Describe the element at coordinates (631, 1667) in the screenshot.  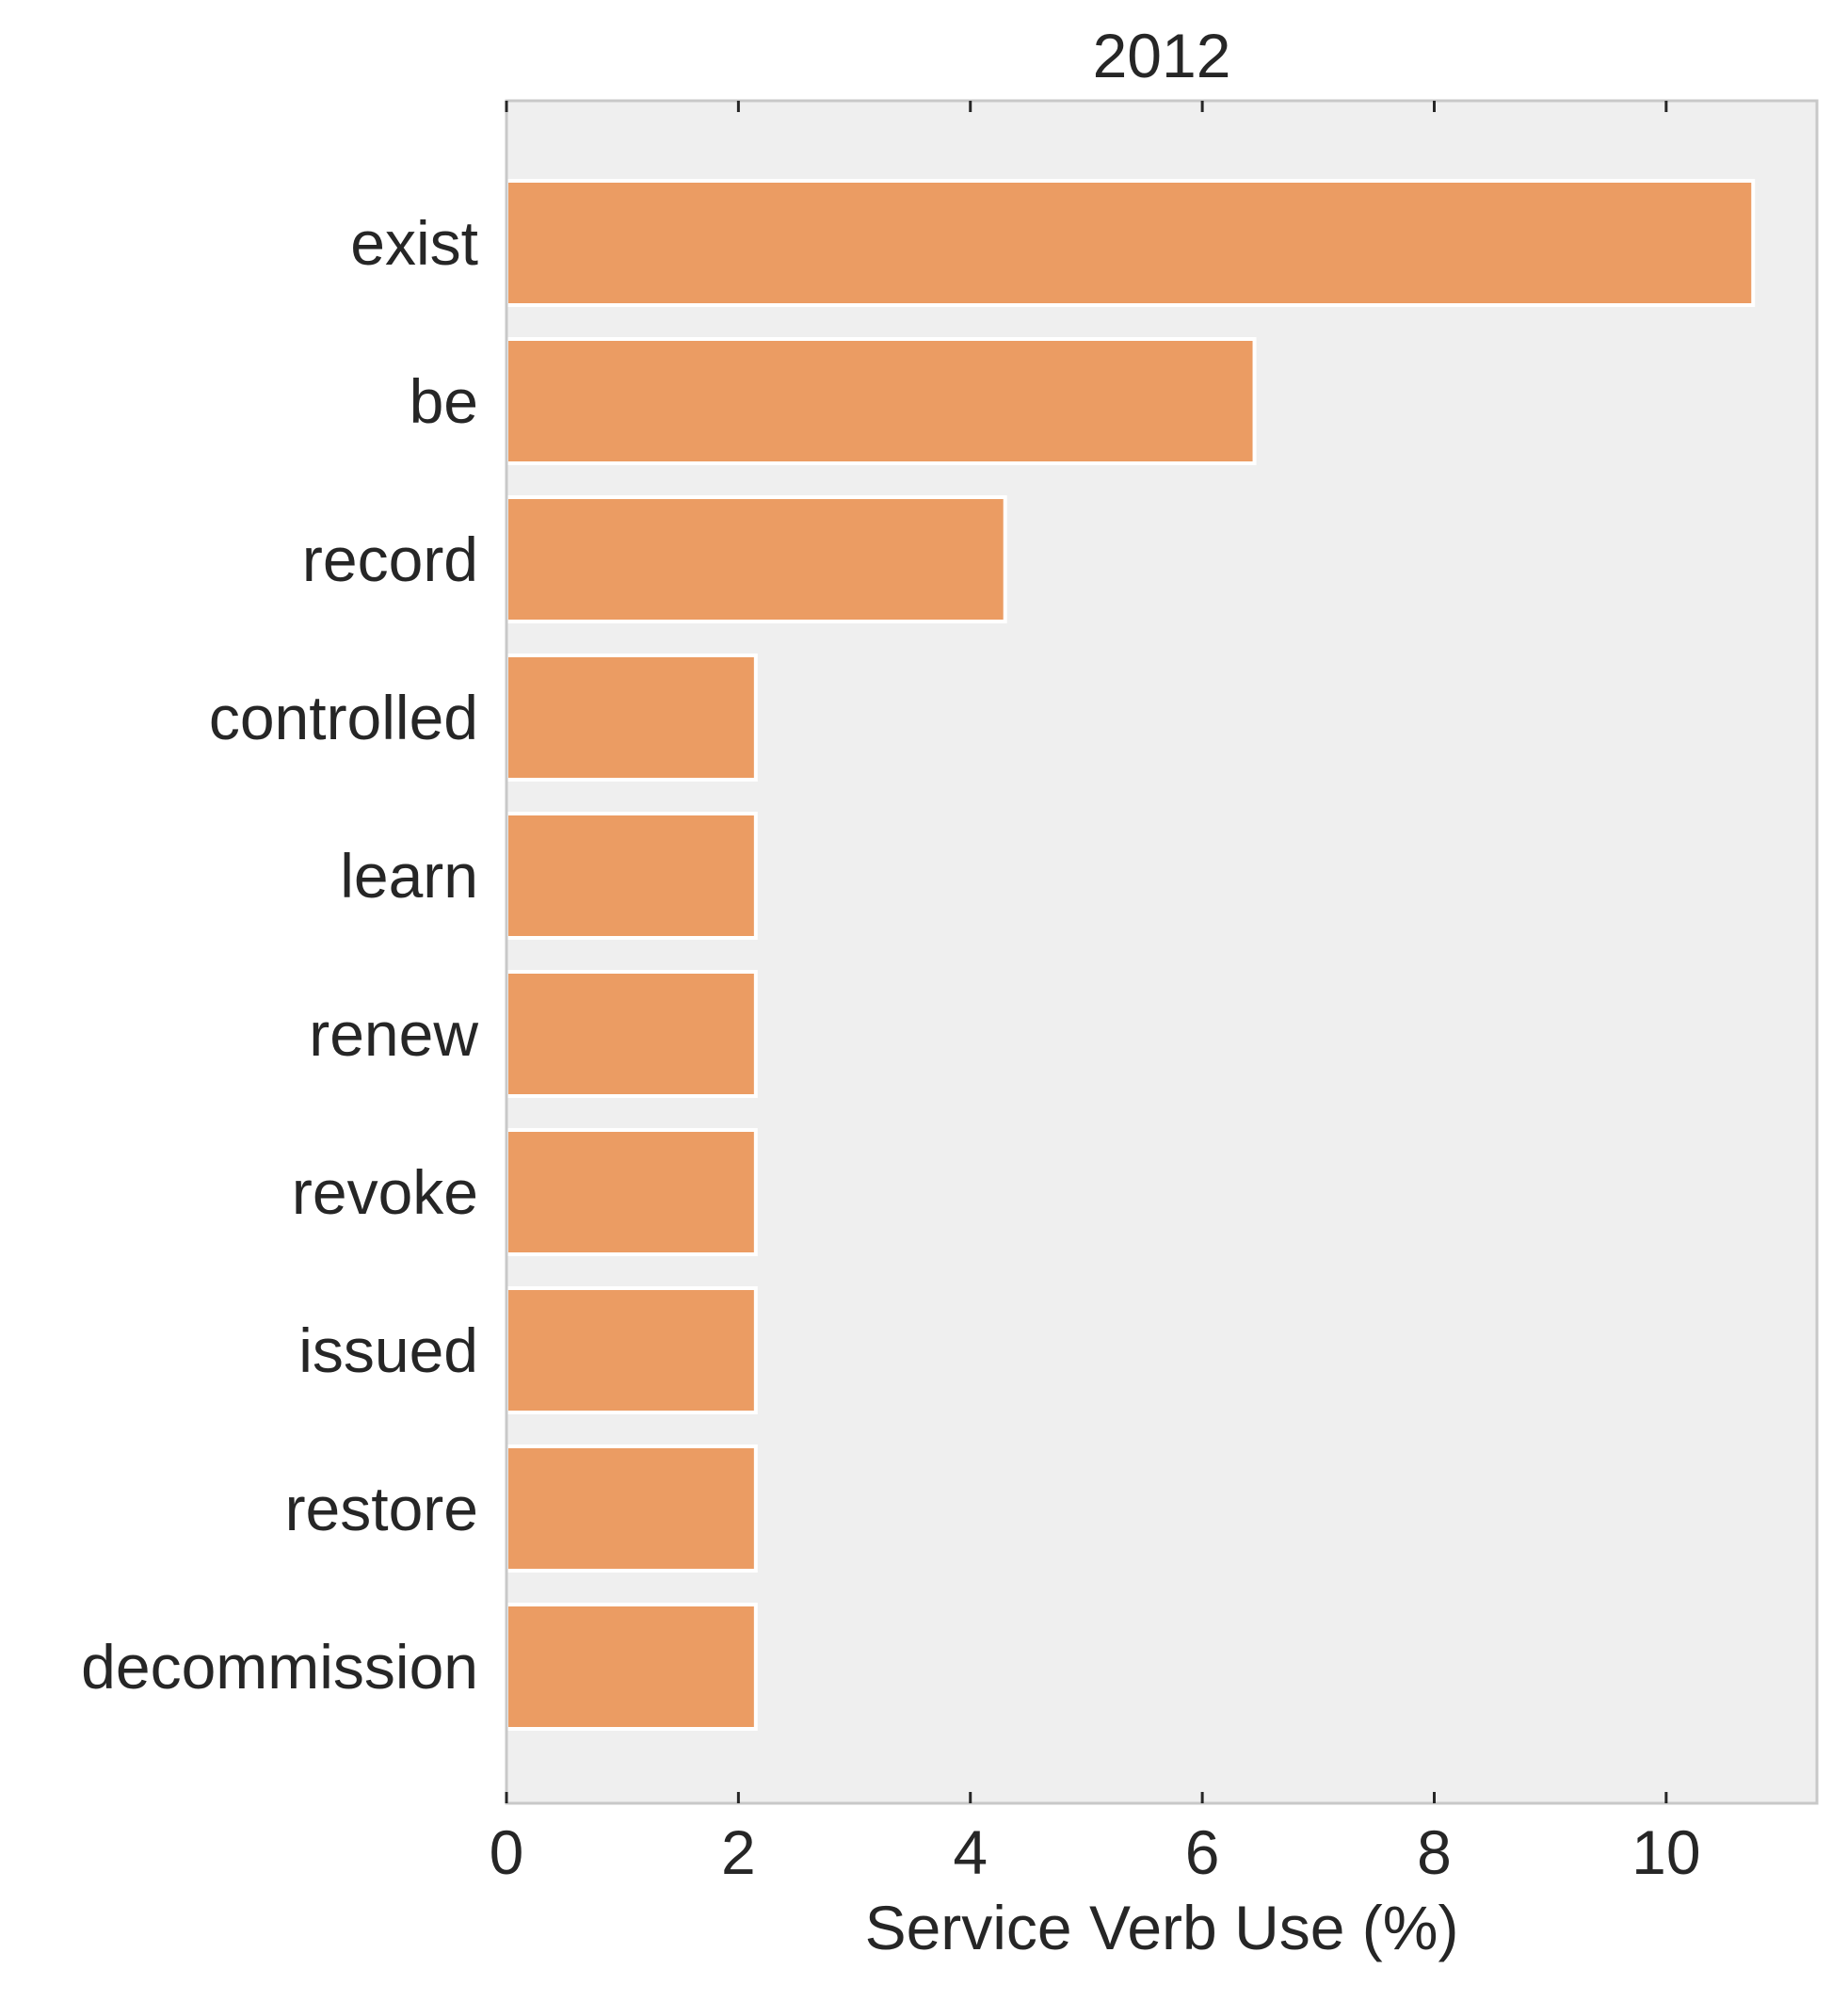
I see `bar-decommission` at that location.